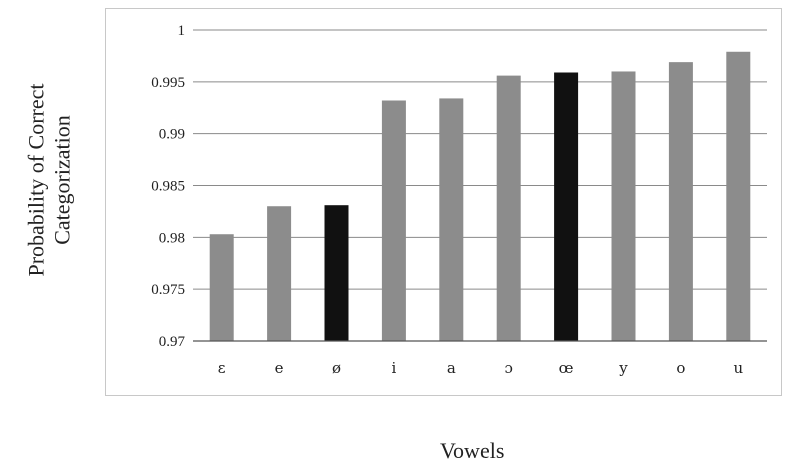  I want to click on x-tick-label: a, so click(451, 368).